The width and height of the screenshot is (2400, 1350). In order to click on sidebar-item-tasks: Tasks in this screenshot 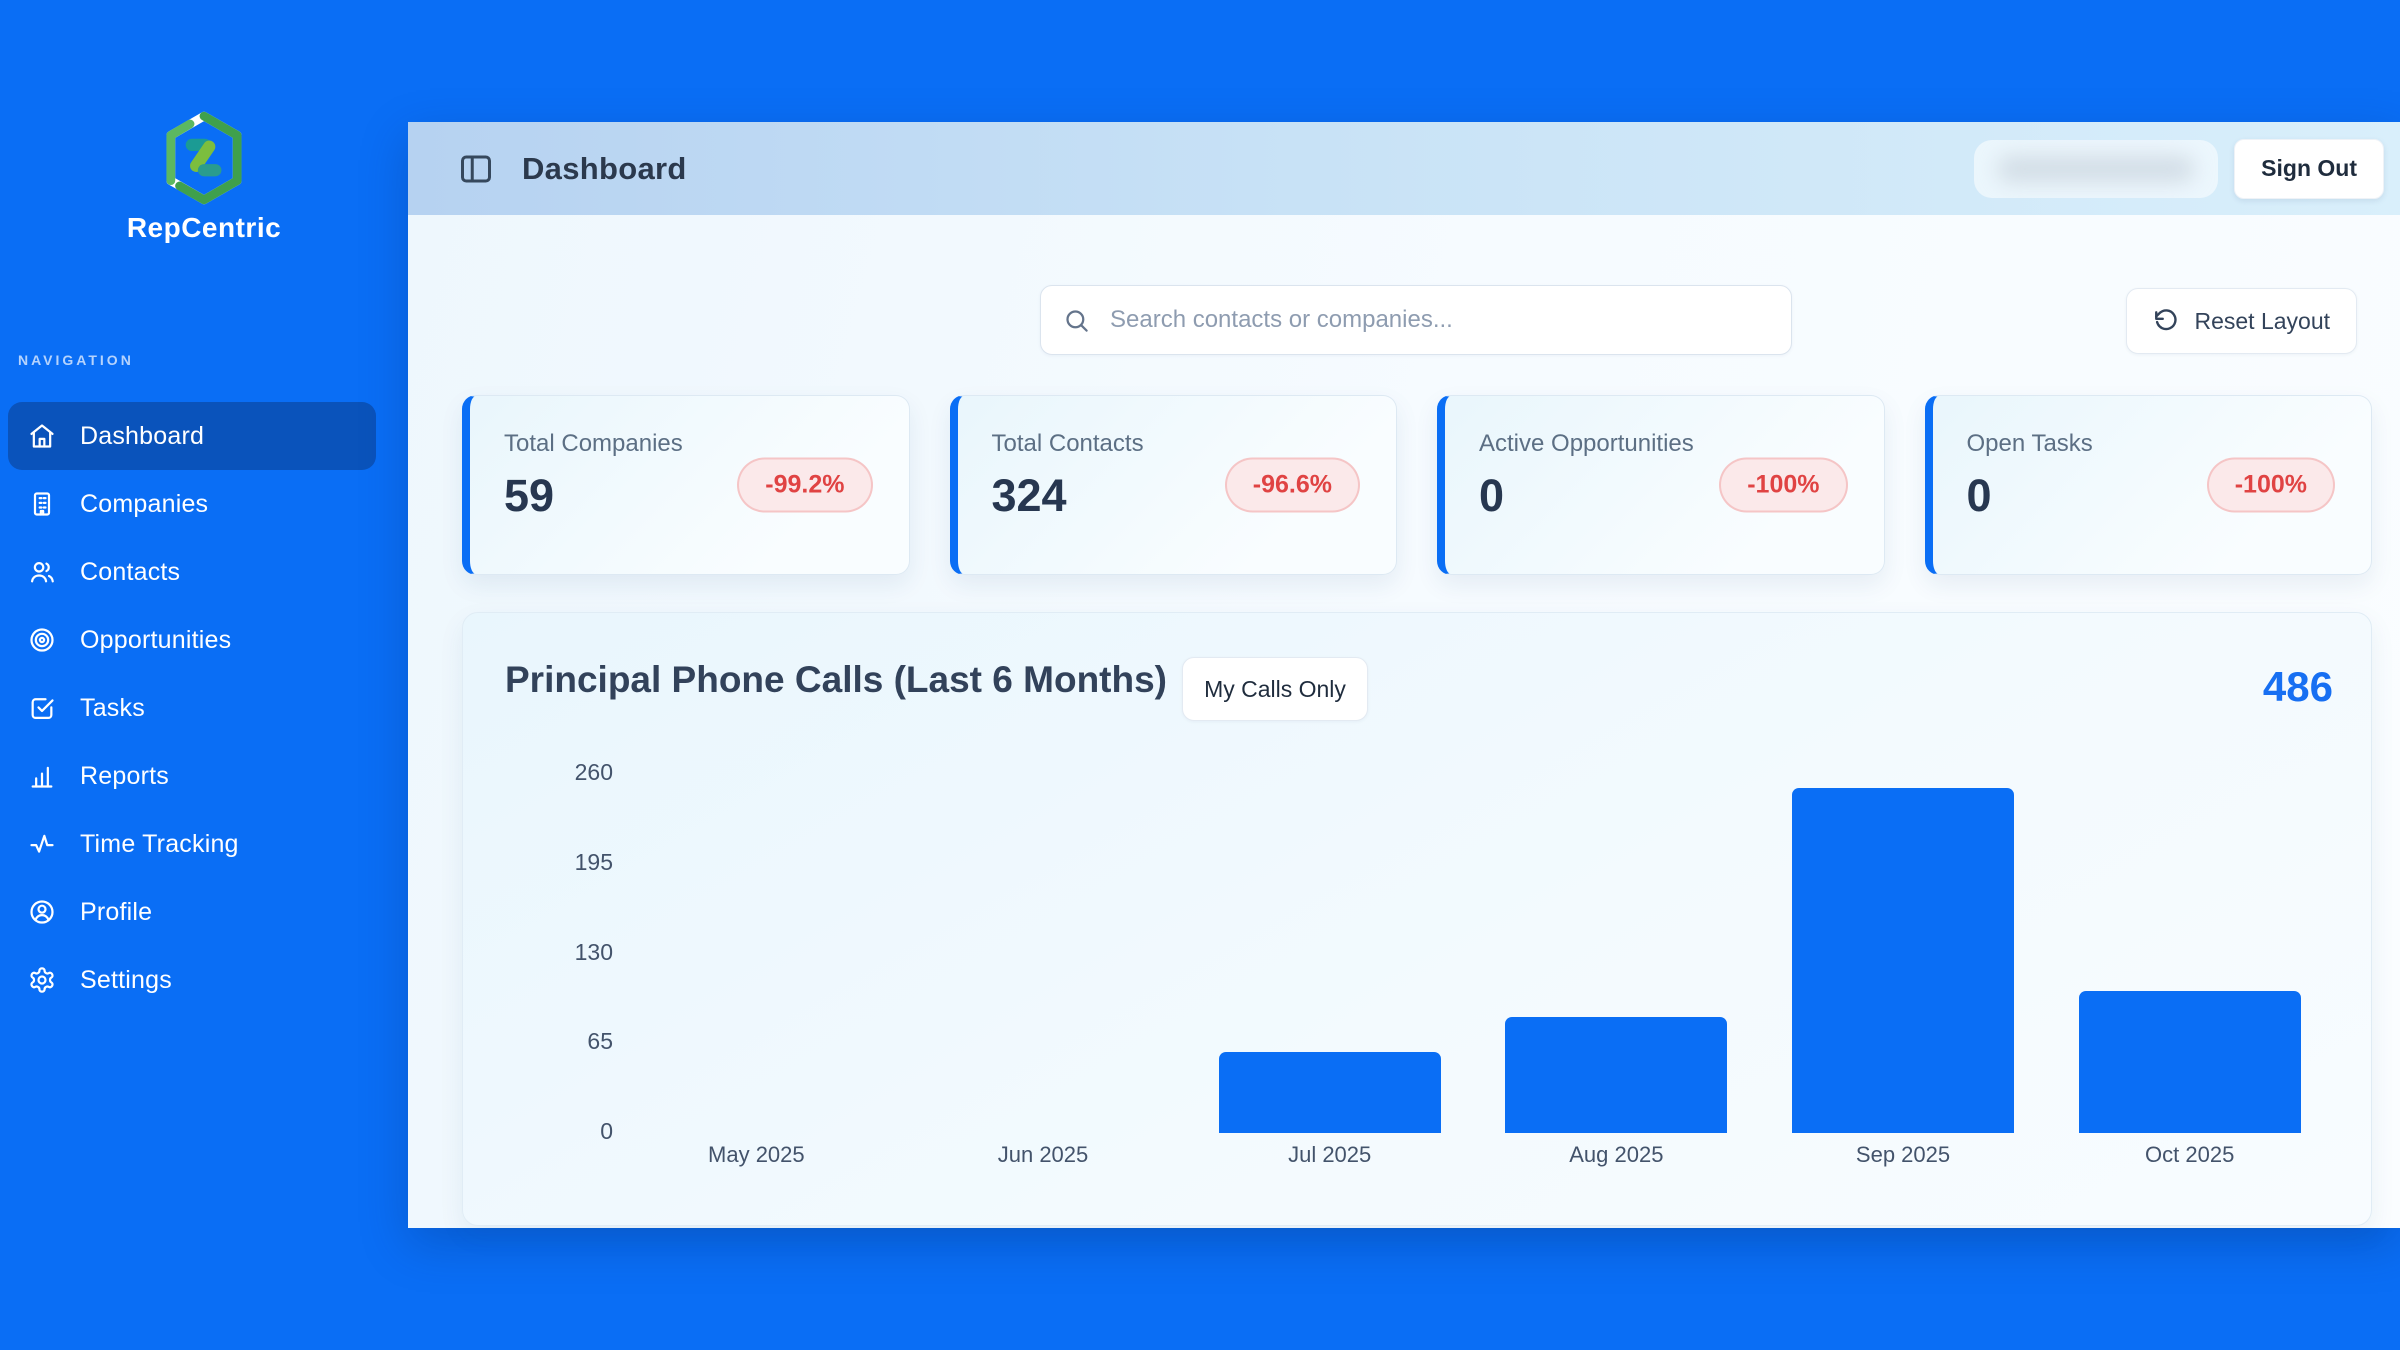, I will do `click(192, 708)`.